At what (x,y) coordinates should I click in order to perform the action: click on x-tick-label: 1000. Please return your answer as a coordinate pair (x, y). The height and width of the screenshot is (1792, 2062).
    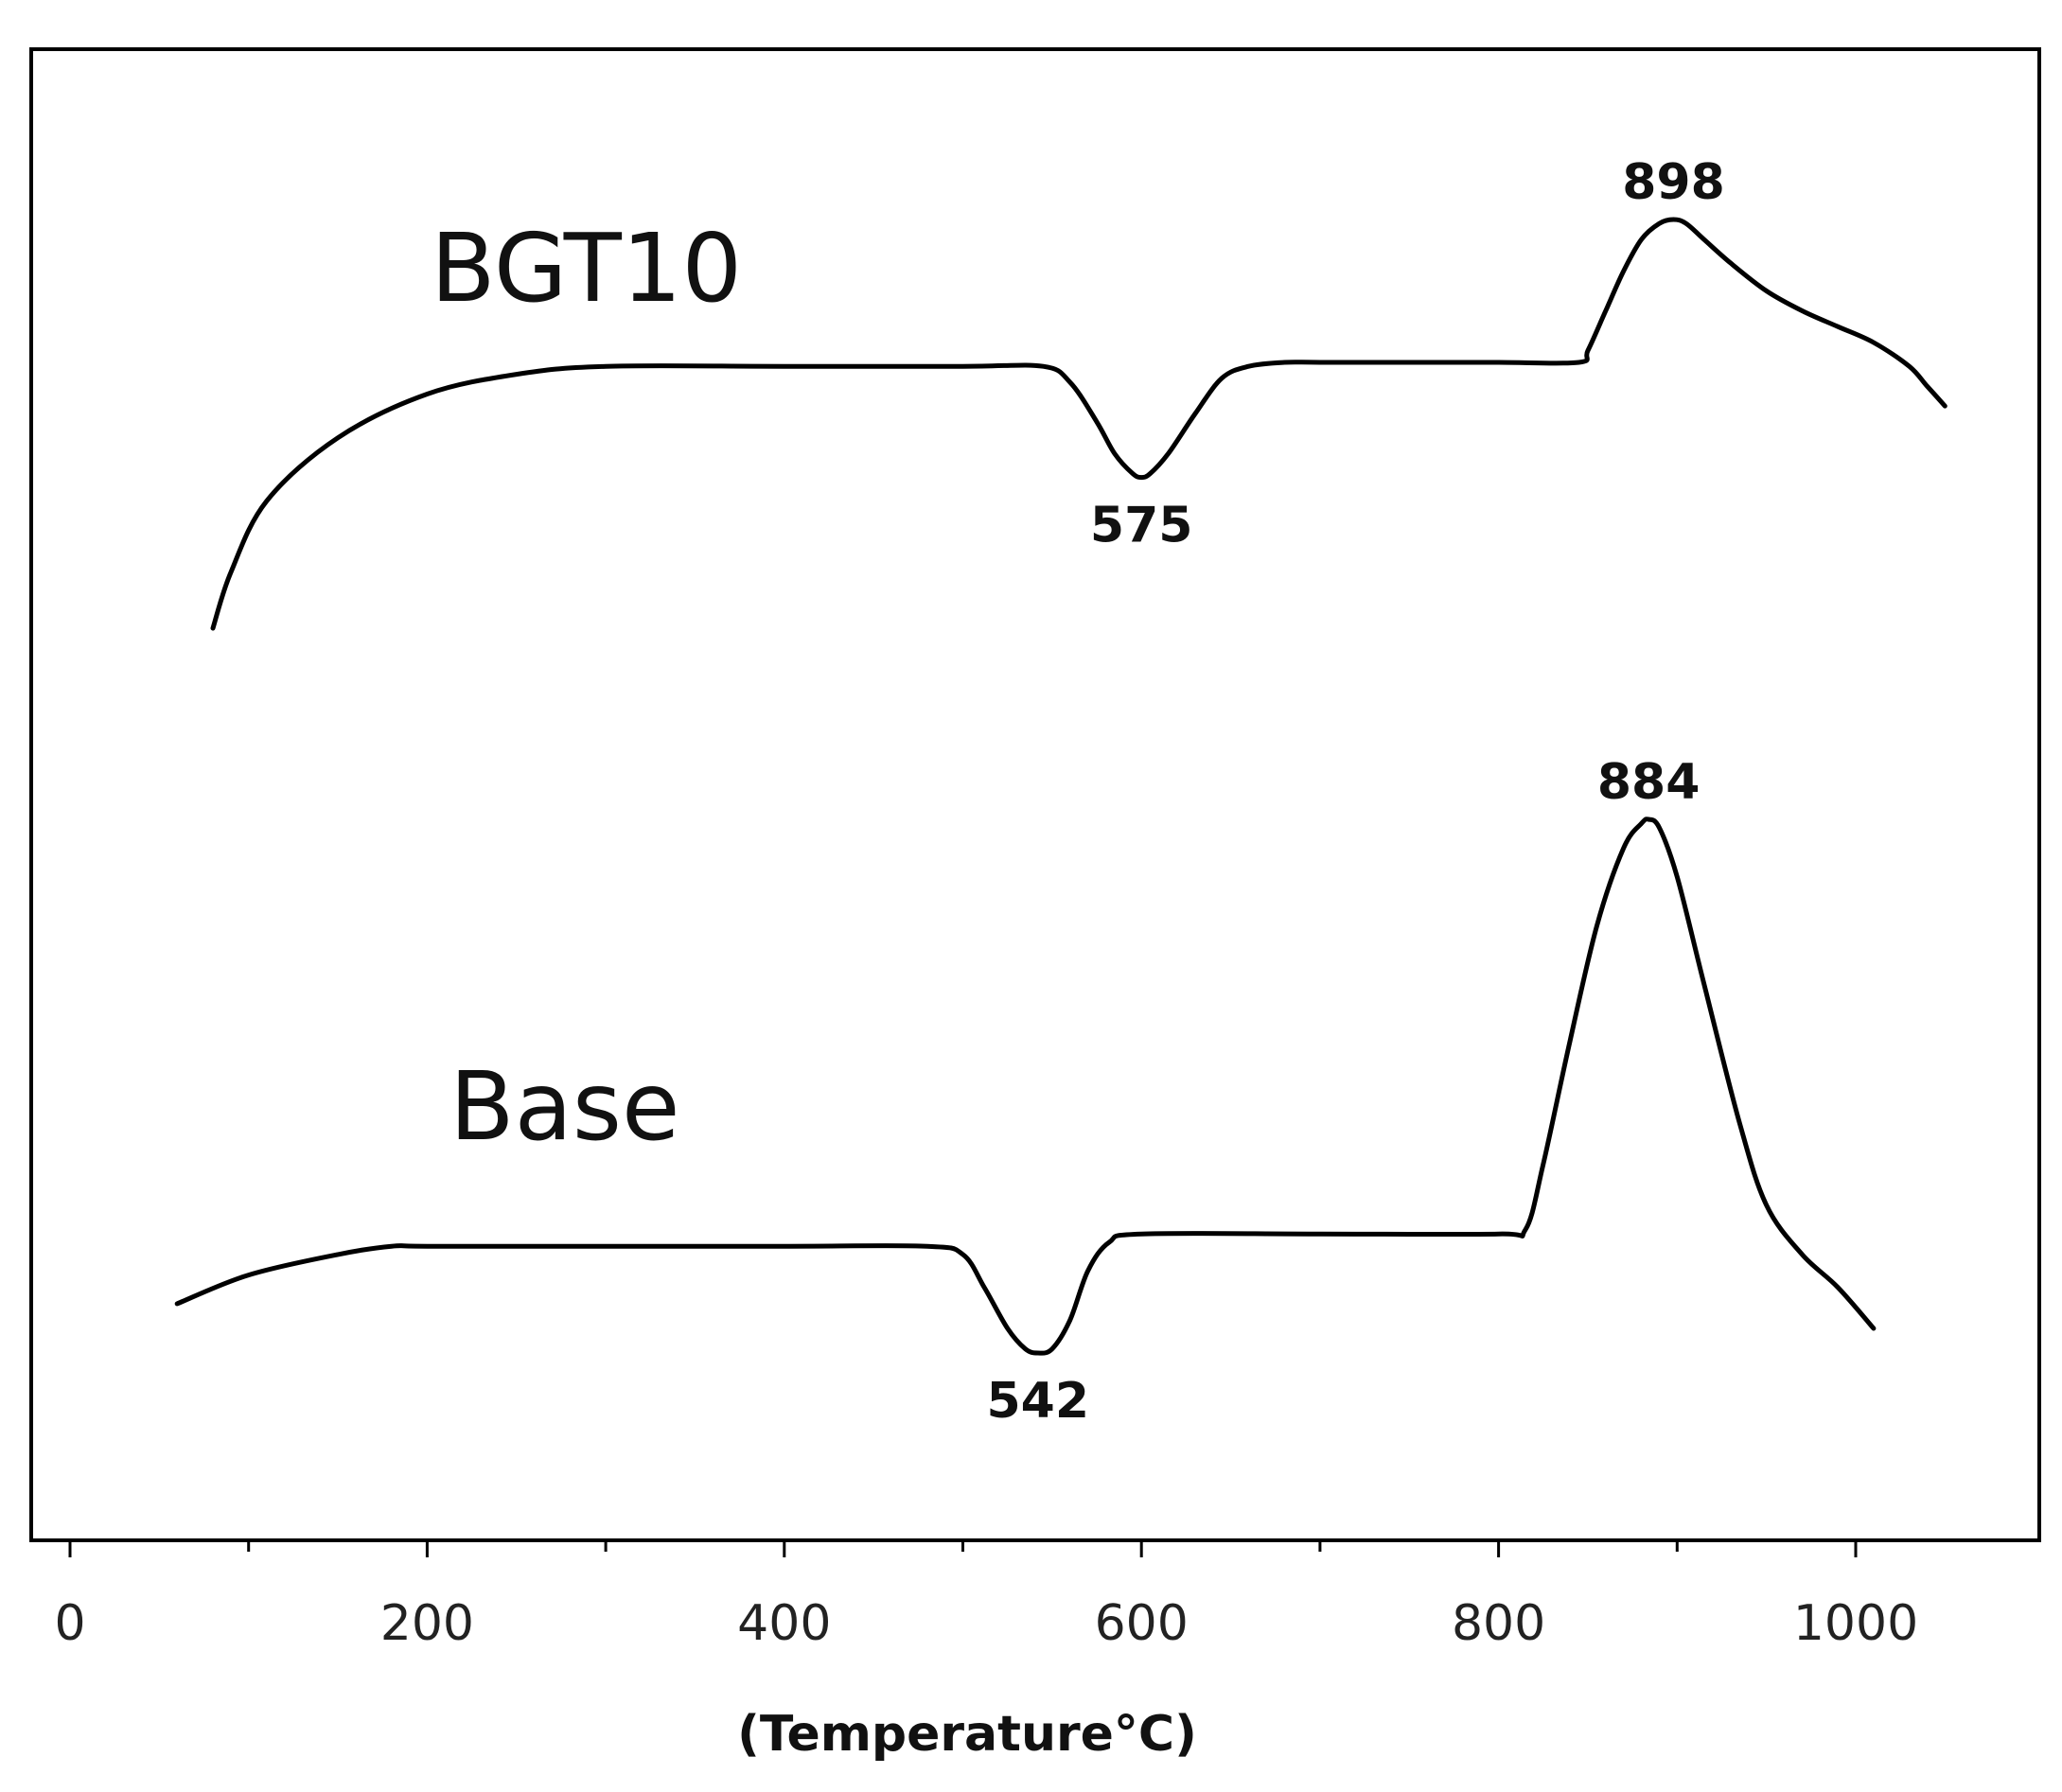
    Looking at the image, I should click on (1855, 1623).